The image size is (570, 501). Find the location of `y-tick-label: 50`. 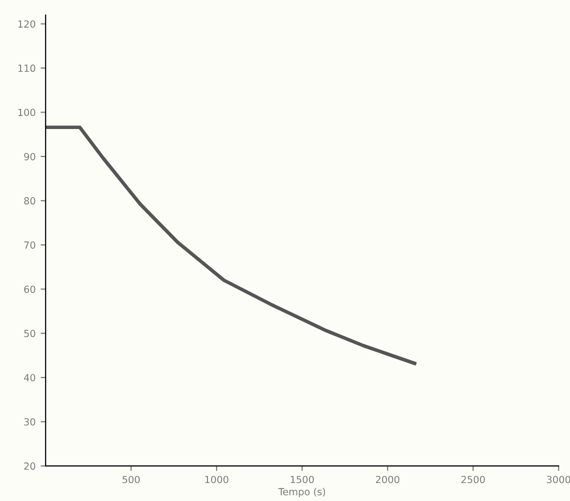

y-tick-label: 50 is located at coordinates (30, 334).